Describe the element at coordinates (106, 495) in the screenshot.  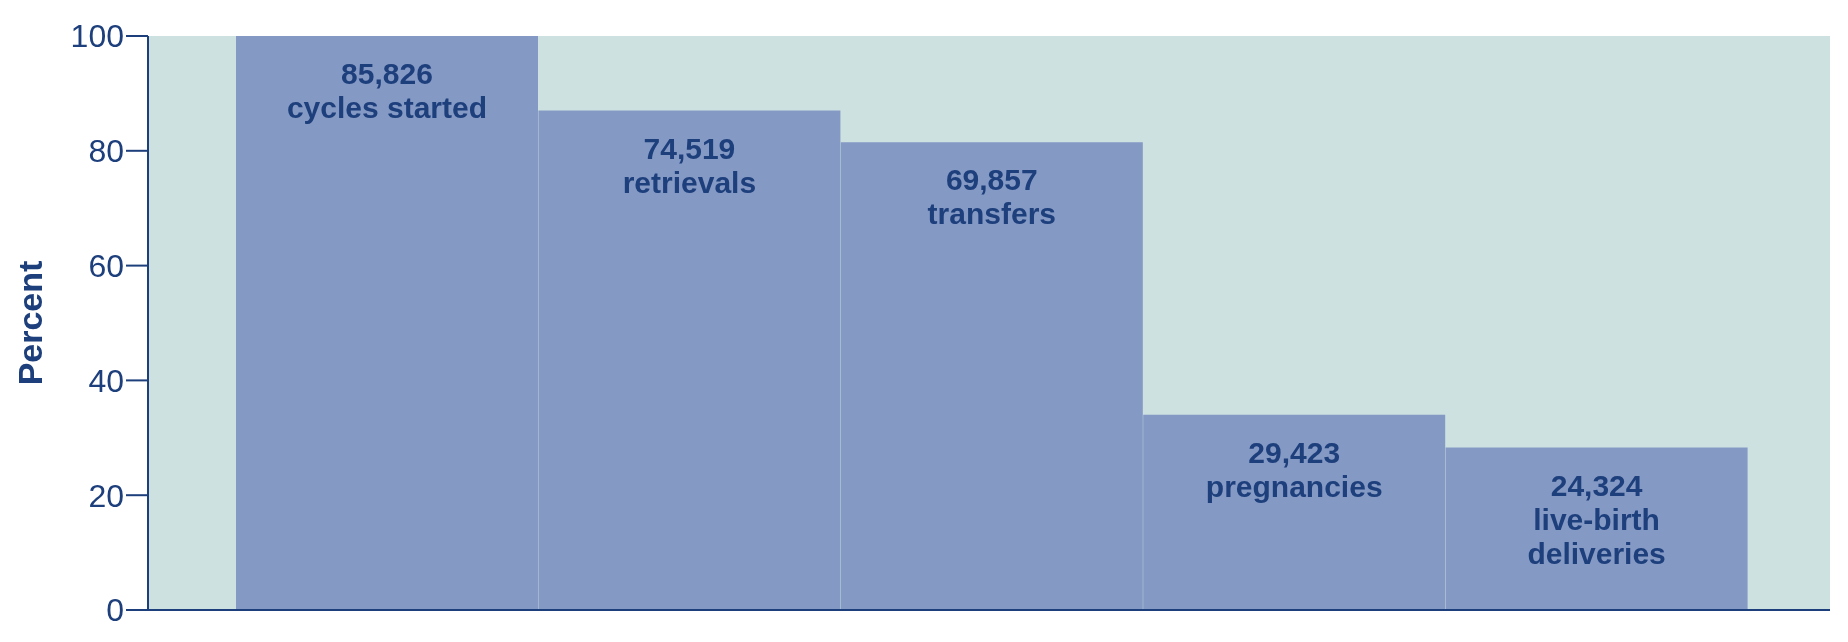
I see `y-tick-label: 20` at that location.